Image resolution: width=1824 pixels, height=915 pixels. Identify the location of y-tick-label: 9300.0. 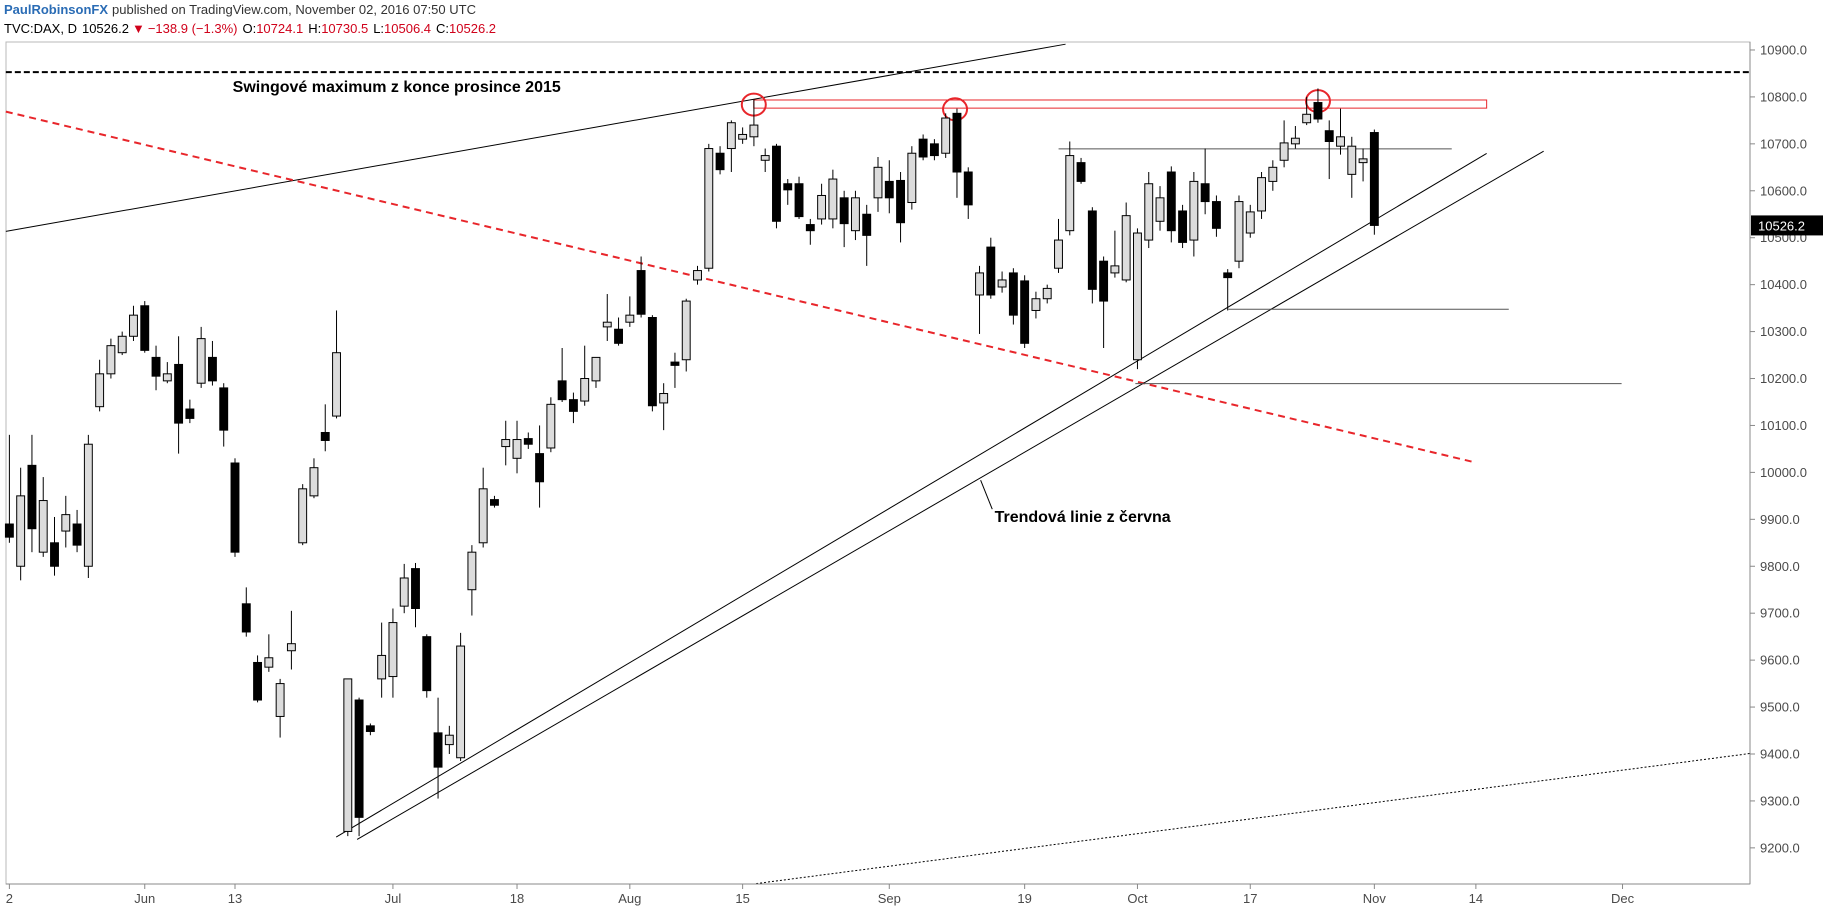
(1780, 800).